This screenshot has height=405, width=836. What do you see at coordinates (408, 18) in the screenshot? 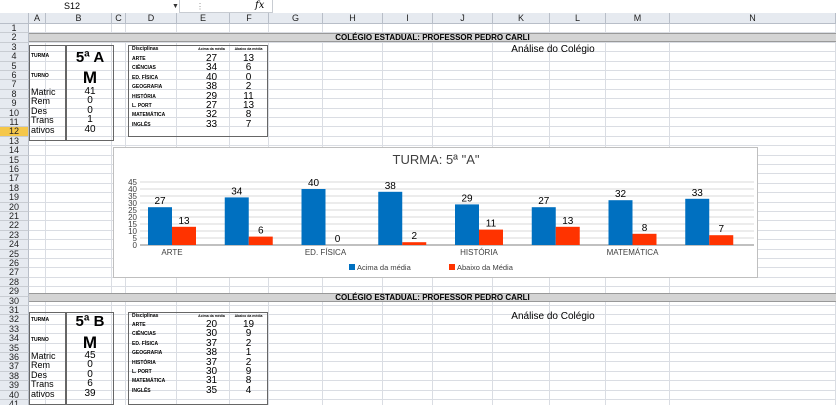
I see `column-header: I` at bounding box center [408, 18].